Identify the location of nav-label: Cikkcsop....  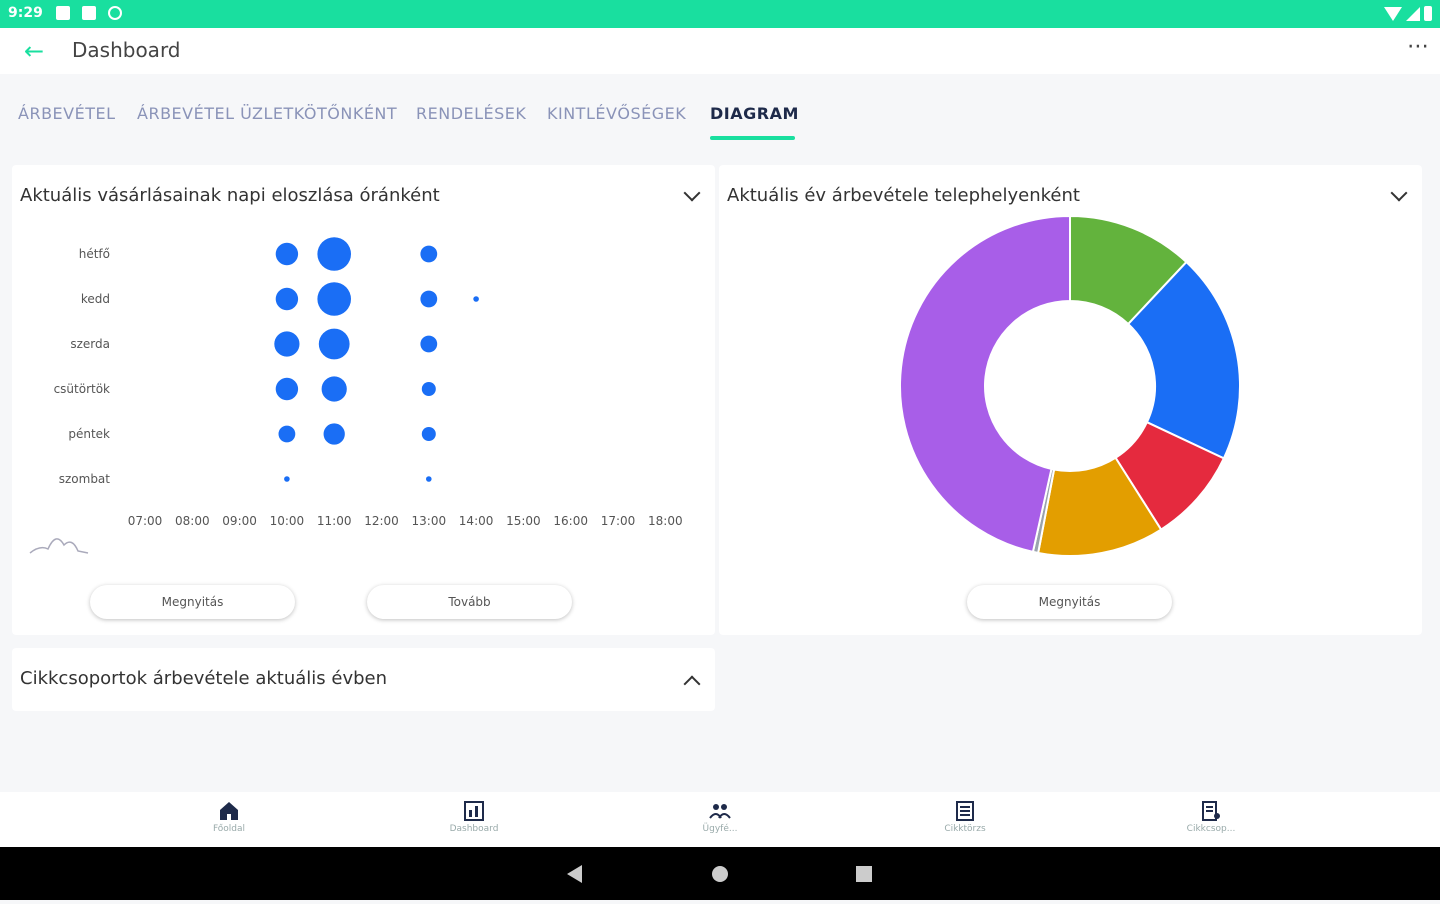
(1211, 829).